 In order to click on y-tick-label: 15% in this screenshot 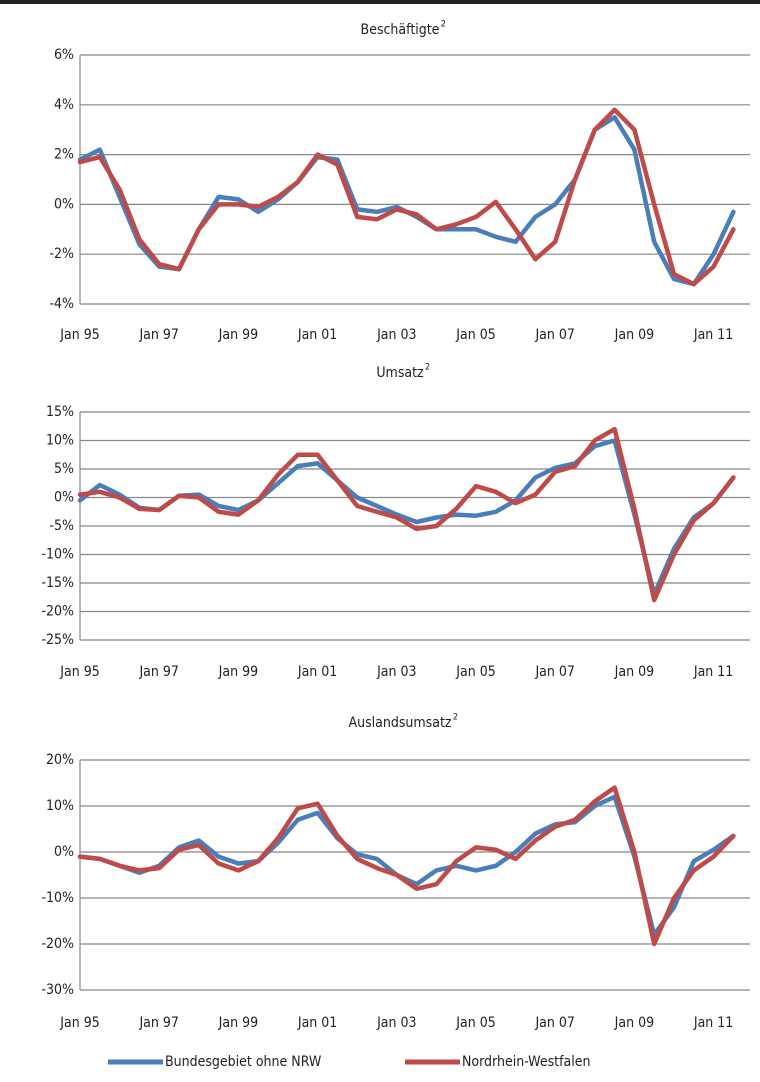, I will do `click(60, 412)`.